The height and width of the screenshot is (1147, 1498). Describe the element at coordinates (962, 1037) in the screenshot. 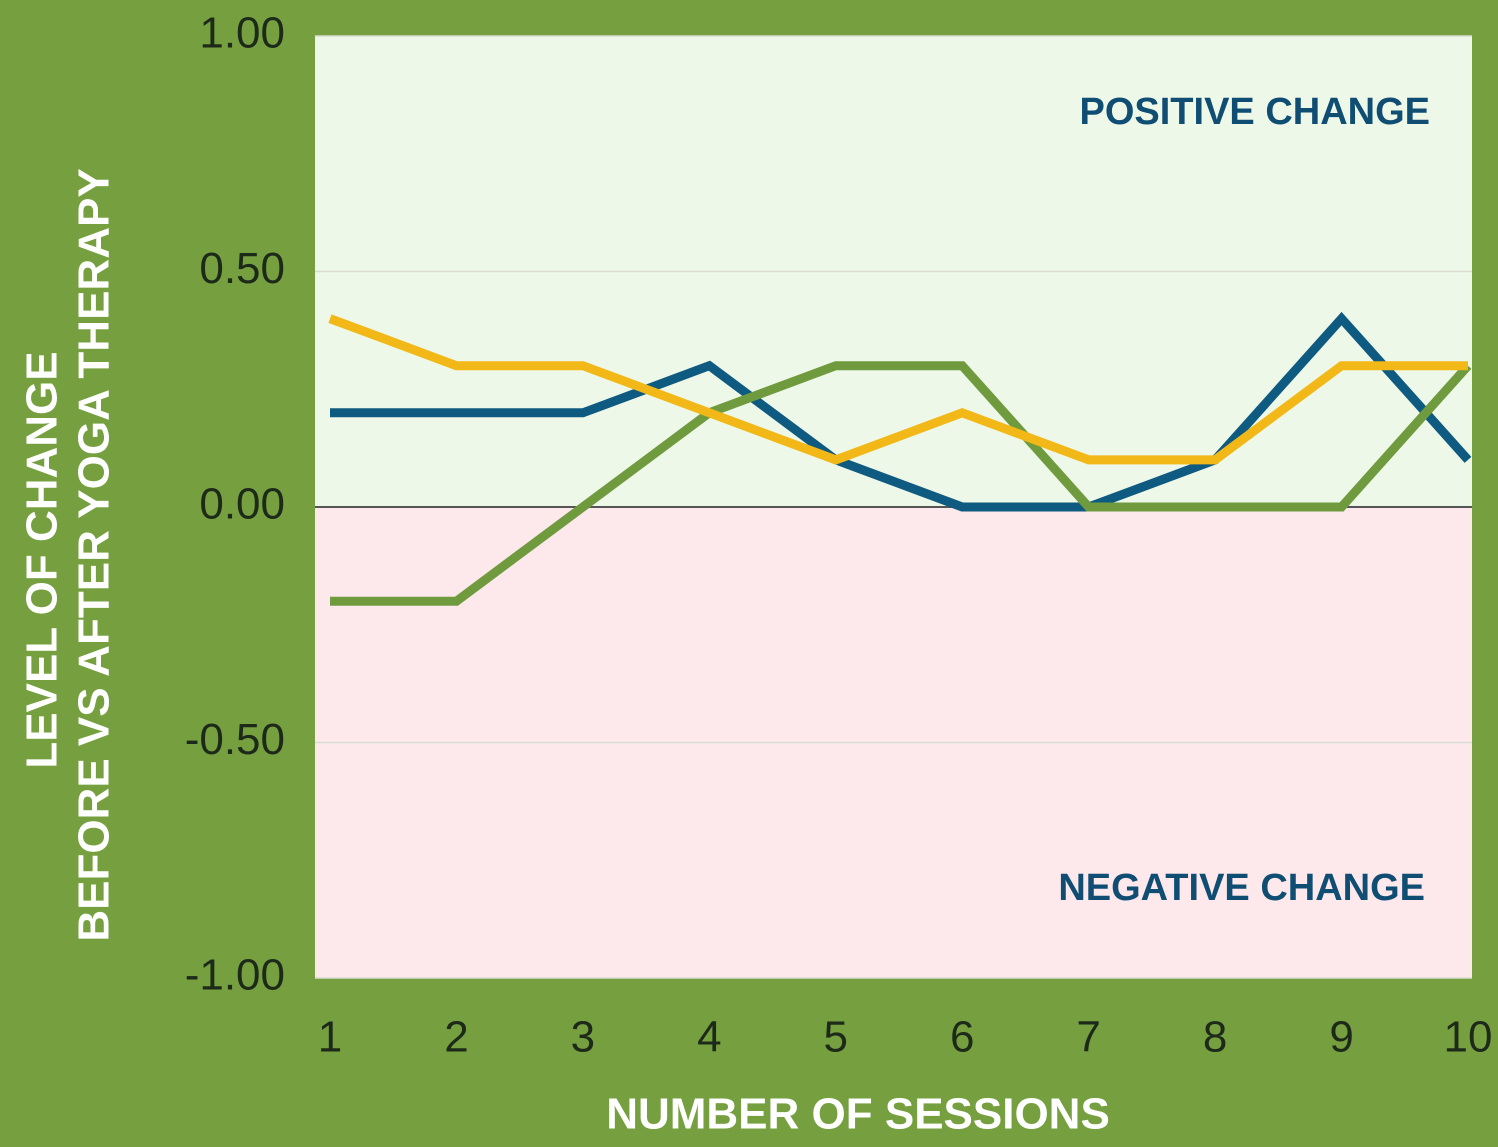

I see `x-tick-label: 6` at that location.